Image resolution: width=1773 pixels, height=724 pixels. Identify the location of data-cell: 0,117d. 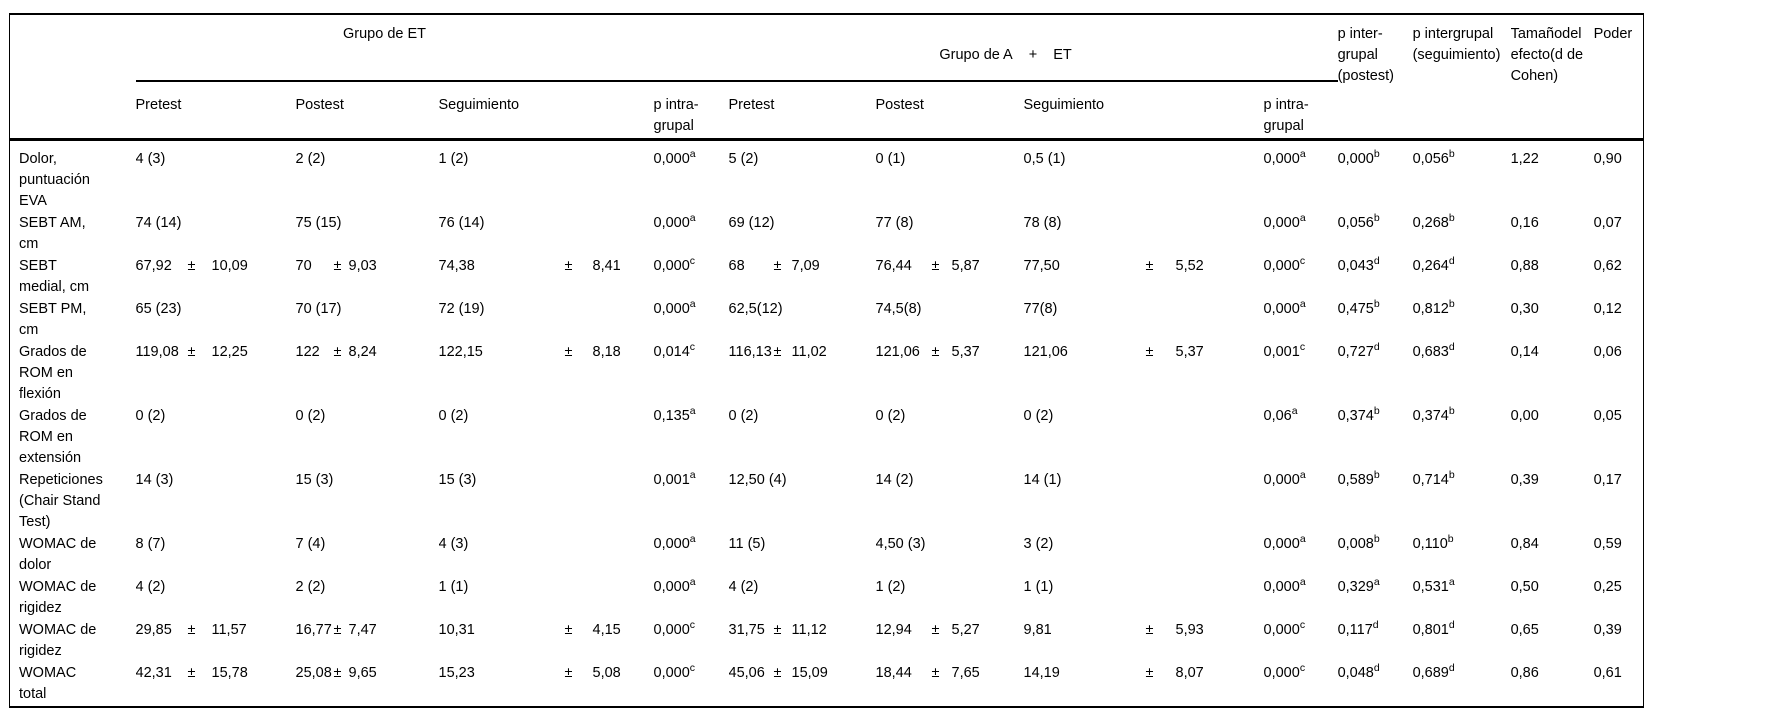
(1358, 628).